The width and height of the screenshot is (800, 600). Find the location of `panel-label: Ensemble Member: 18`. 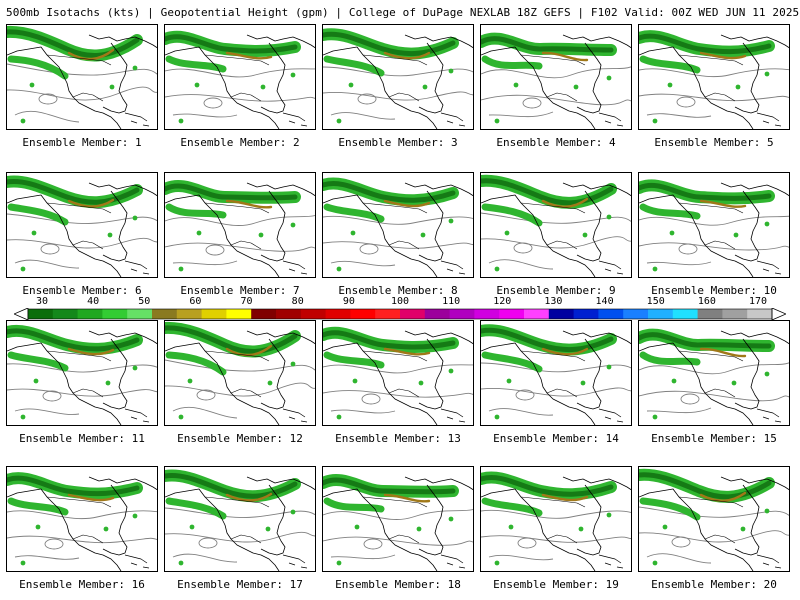

panel-label: Ensemble Member: 18 is located at coordinates (398, 584).